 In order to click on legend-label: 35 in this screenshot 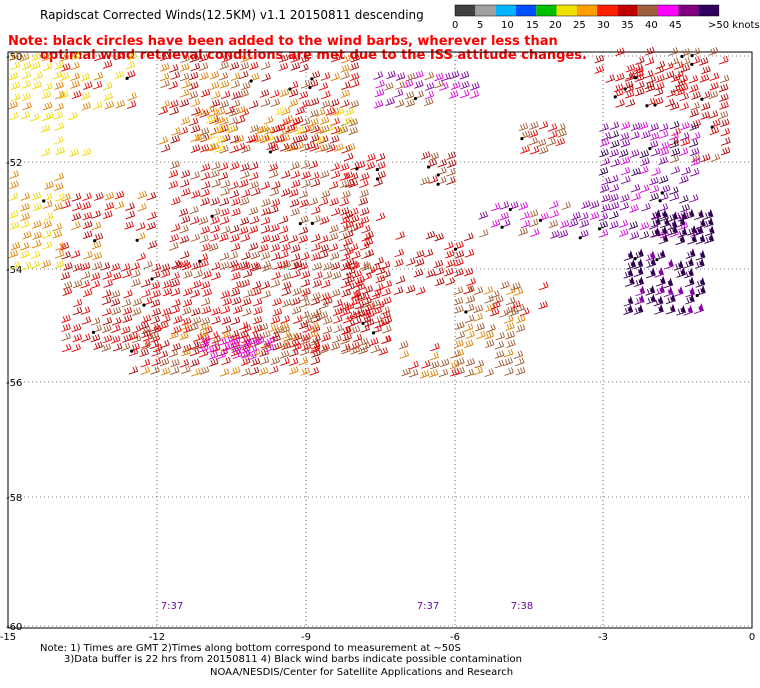, I will do `click(627, 25)`.